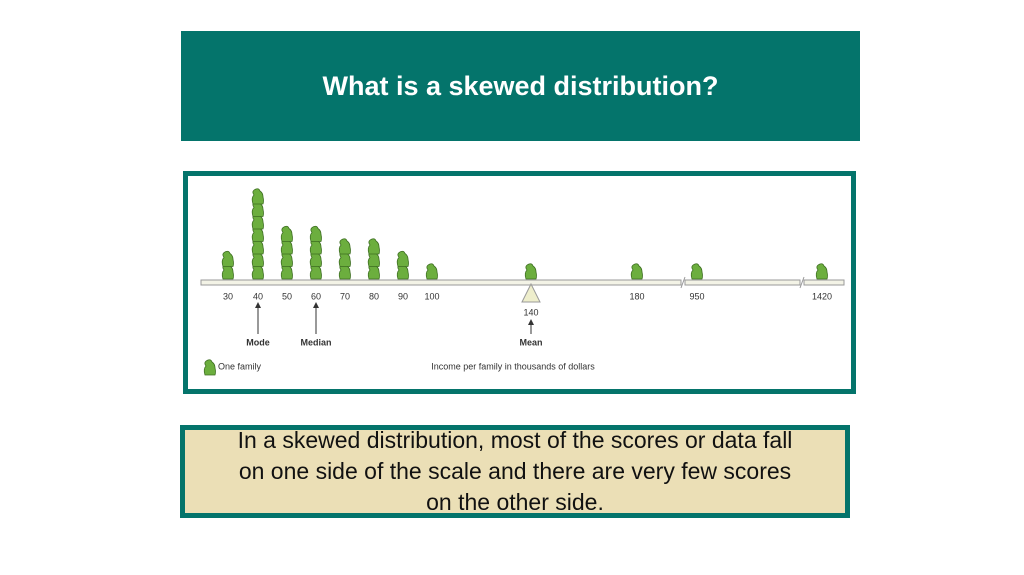 This screenshot has width=1024, height=575. I want to click on x-tick-label: 950, so click(696, 296).